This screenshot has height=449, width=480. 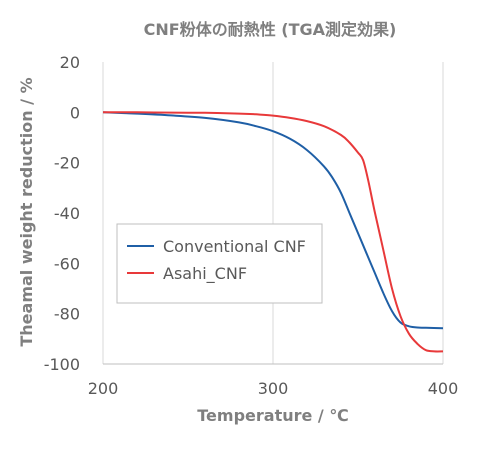 What do you see at coordinates (67, 314) in the screenshot?
I see `y-tick-label: -80` at bounding box center [67, 314].